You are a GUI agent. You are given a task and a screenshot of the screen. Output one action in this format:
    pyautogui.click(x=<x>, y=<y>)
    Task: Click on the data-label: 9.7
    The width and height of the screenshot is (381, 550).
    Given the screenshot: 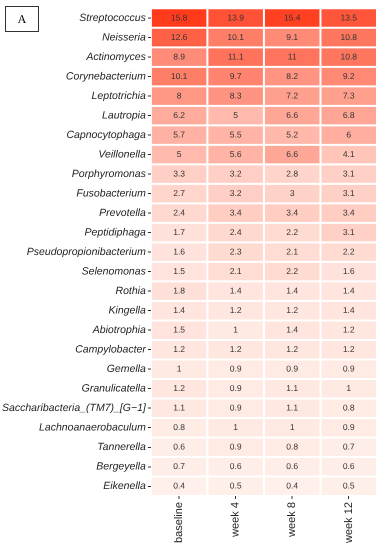 What is the action you would take?
    pyautogui.click(x=236, y=75)
    